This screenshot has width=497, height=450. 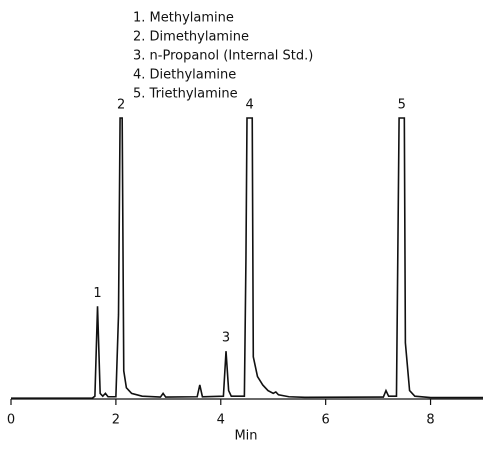 I want to click on x-axis-label: Min, so click(x=245, y=436).